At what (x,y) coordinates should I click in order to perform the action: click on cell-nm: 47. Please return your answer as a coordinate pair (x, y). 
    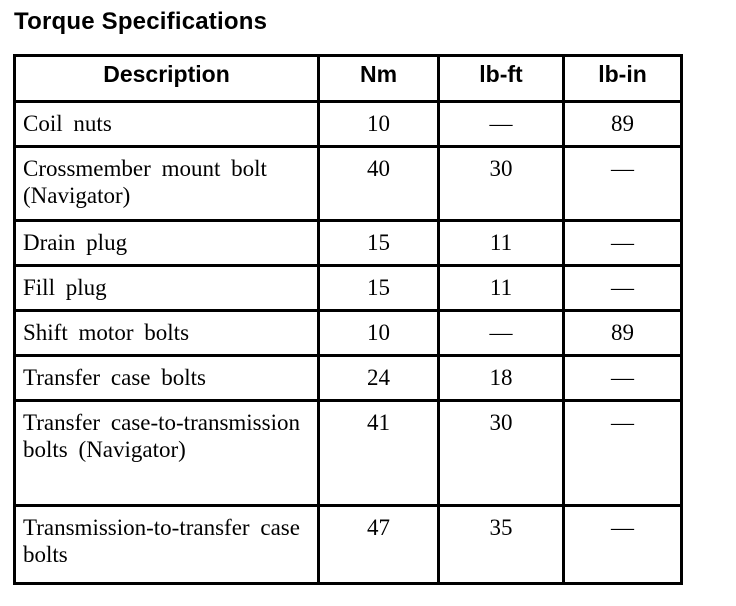
    Looking at the image, I should click on (378, 544).